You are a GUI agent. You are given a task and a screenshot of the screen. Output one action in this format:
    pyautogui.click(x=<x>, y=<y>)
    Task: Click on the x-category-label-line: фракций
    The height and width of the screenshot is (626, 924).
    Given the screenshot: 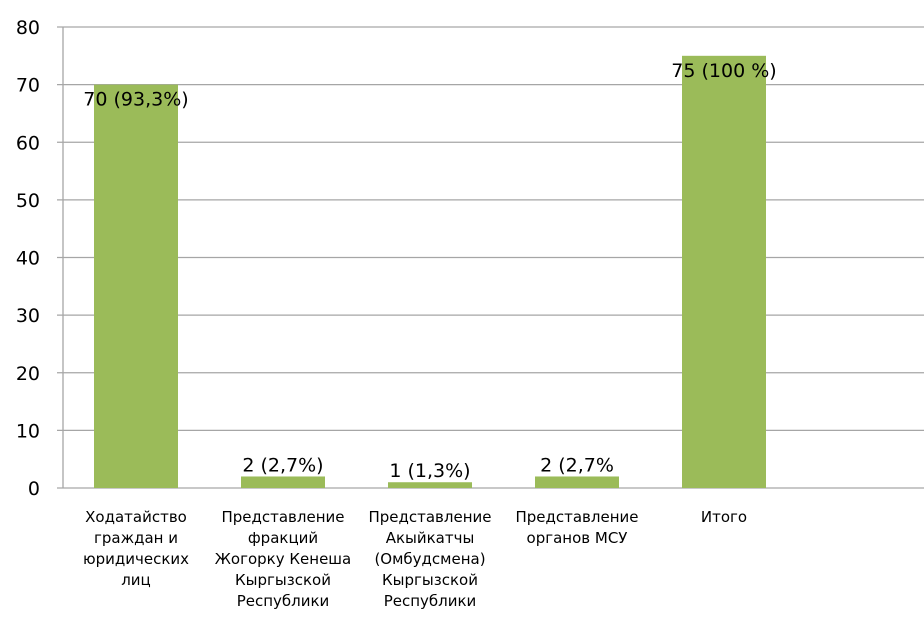 What is the action you would take?
    pyautogui.click(x=283, y=538)
    